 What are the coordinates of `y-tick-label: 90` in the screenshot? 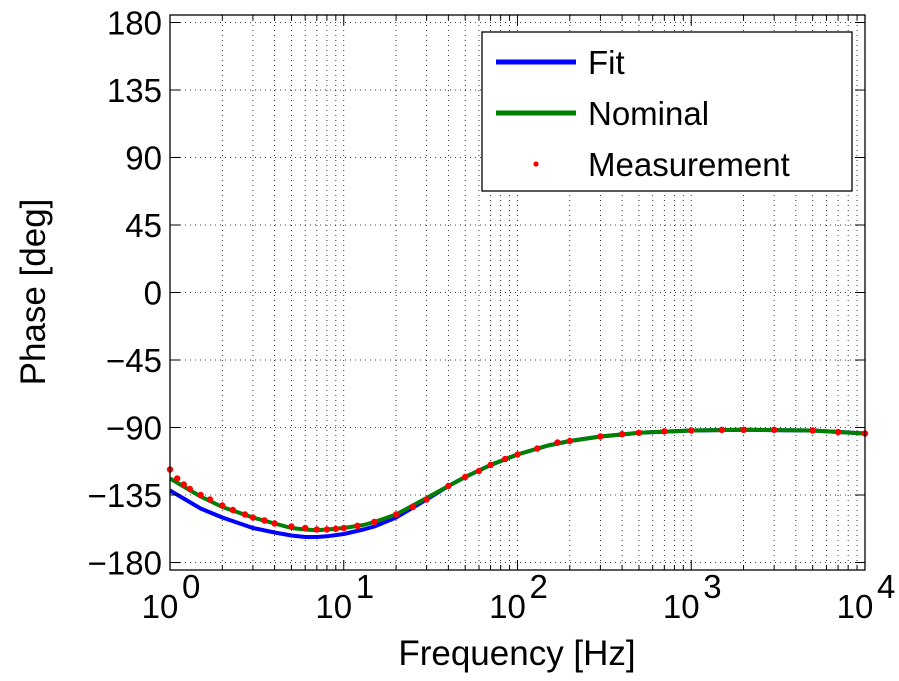 It's located at (143, 158).